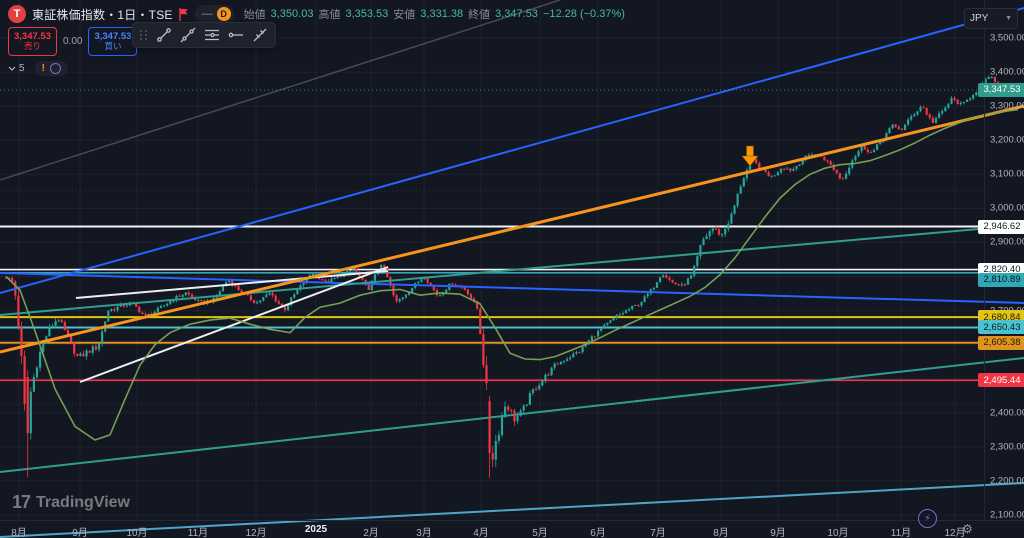  What do you see at coordinates (212, 35) in the screenshot?
I see `parallel-lines-tool-button` at bounding box center [212, 35].